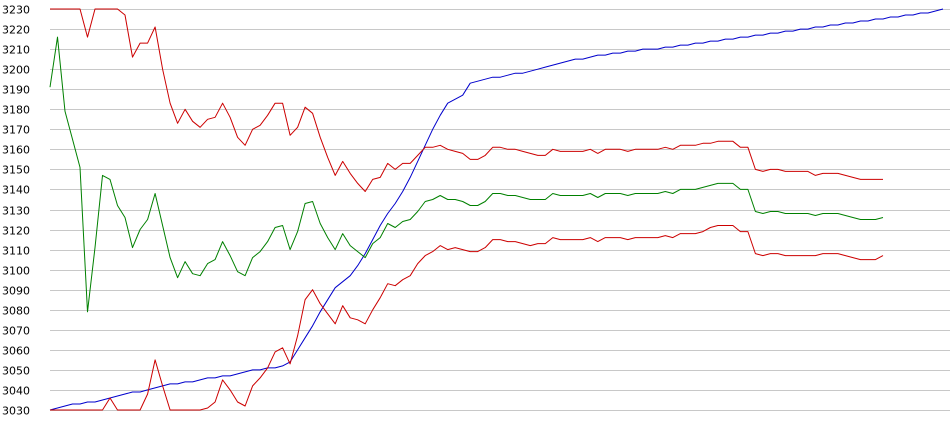  What do you see at coordinates (16, 90) in the screenshot?
I see `y-tick-label: 3190` at bounding box center [16, 90].